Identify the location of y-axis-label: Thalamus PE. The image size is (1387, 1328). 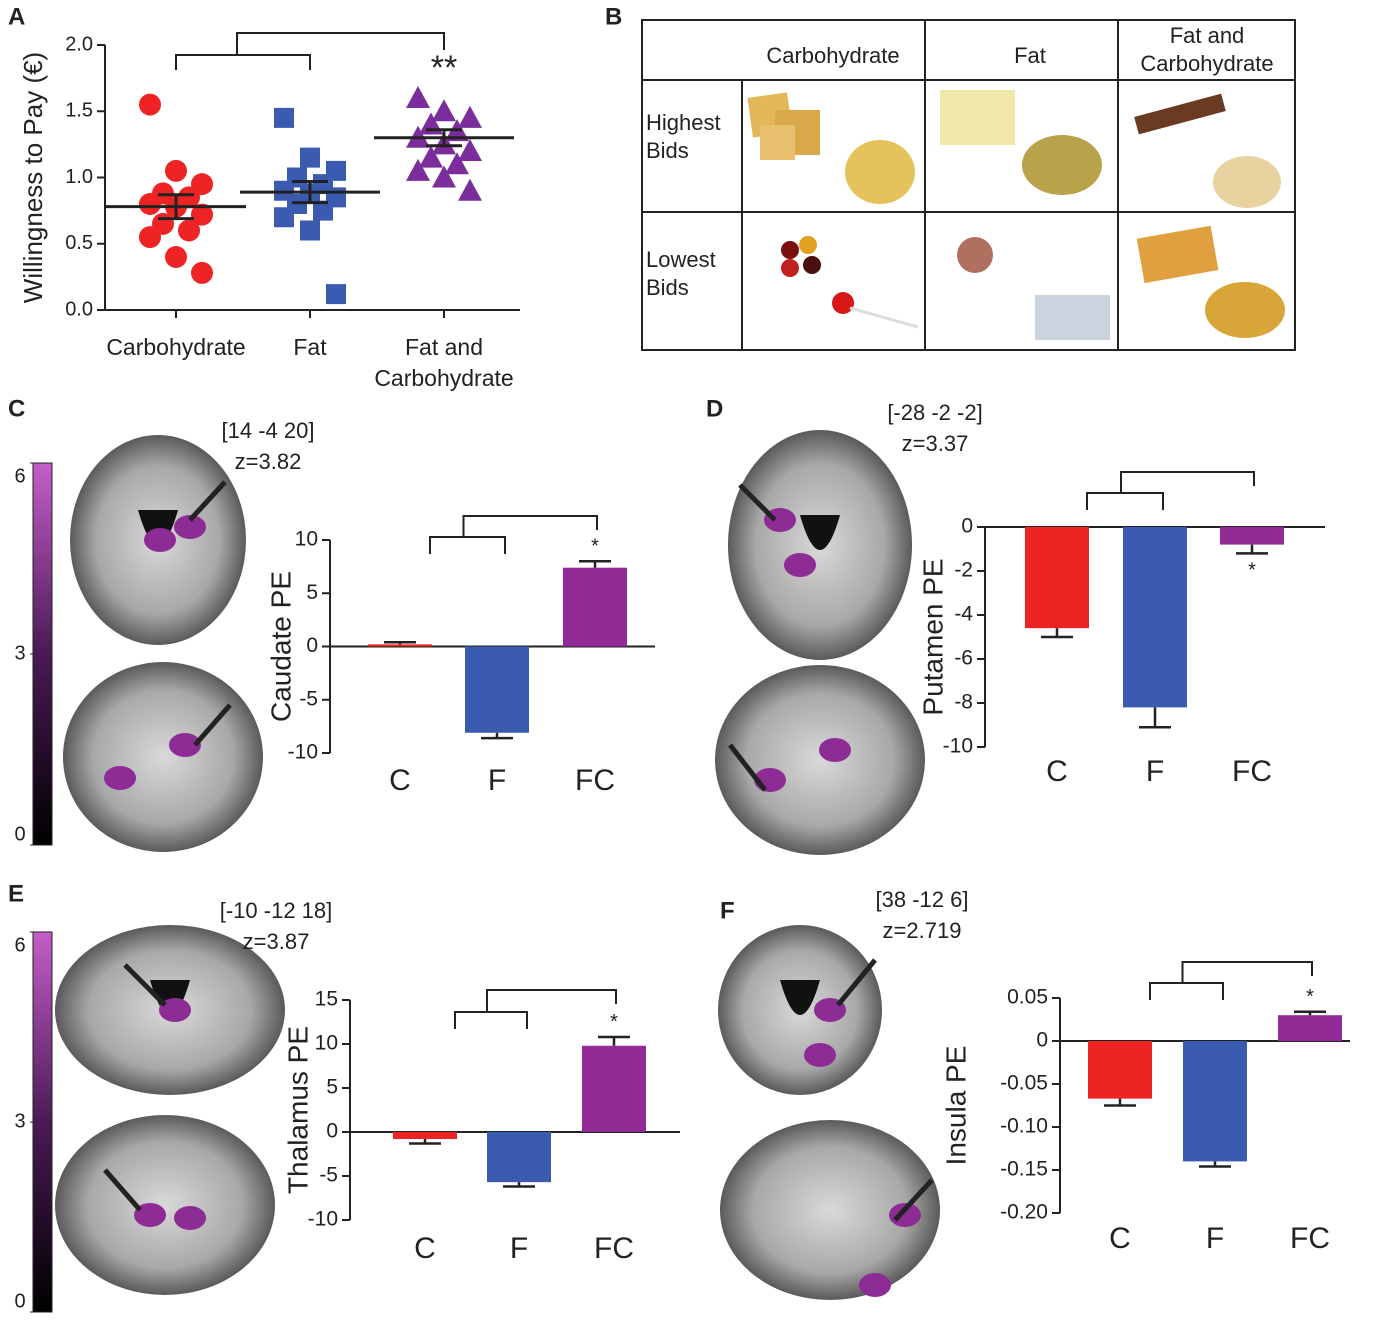
(297, 1110).